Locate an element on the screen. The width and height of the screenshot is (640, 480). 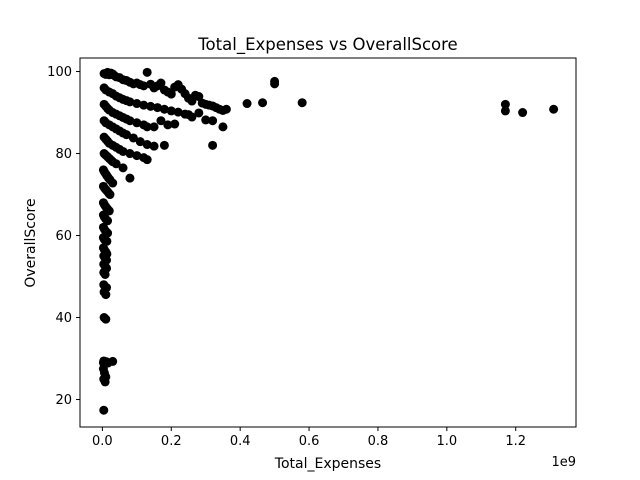
x-tick-label: 0.4 is located at coordinates (240, 441).